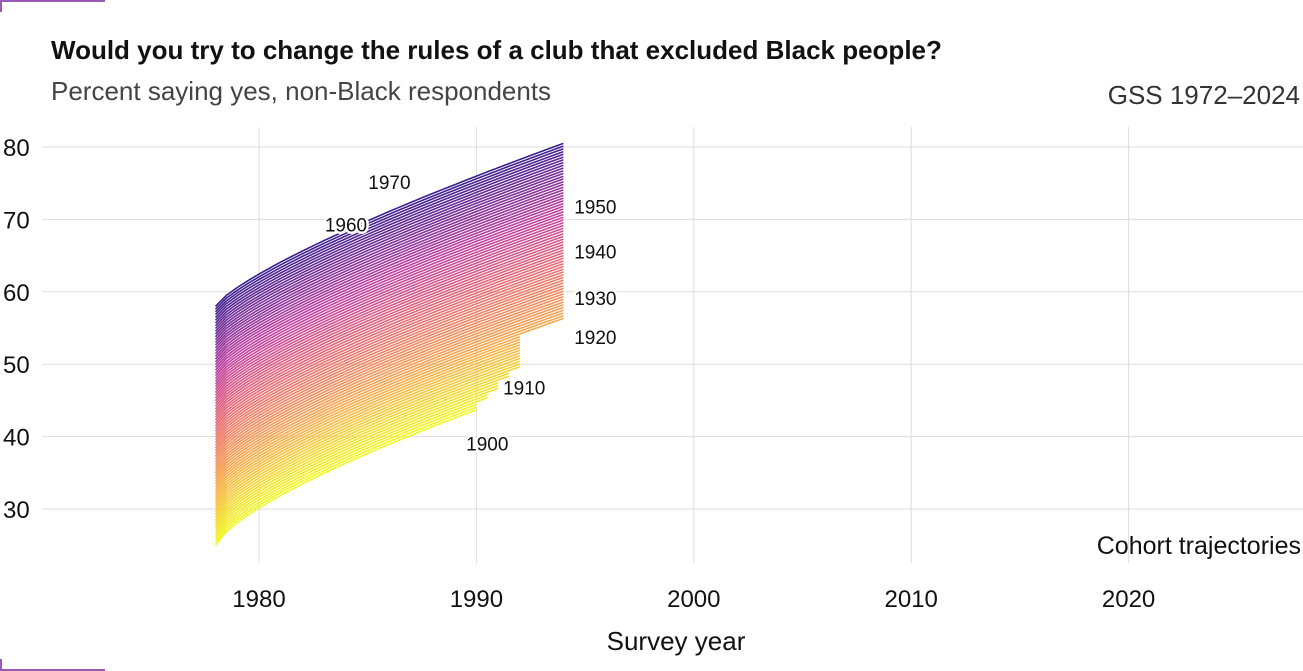  Describe the element at coordinates (16, 148) in the screenshot. I see `y-tick-label: 80` at that location.